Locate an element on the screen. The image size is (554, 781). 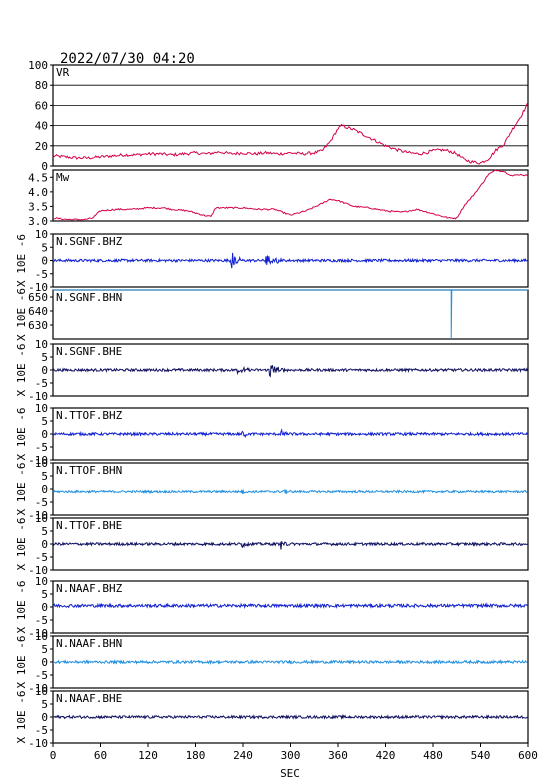
x-tick-label: 0 is located at coordinates (53, 755).